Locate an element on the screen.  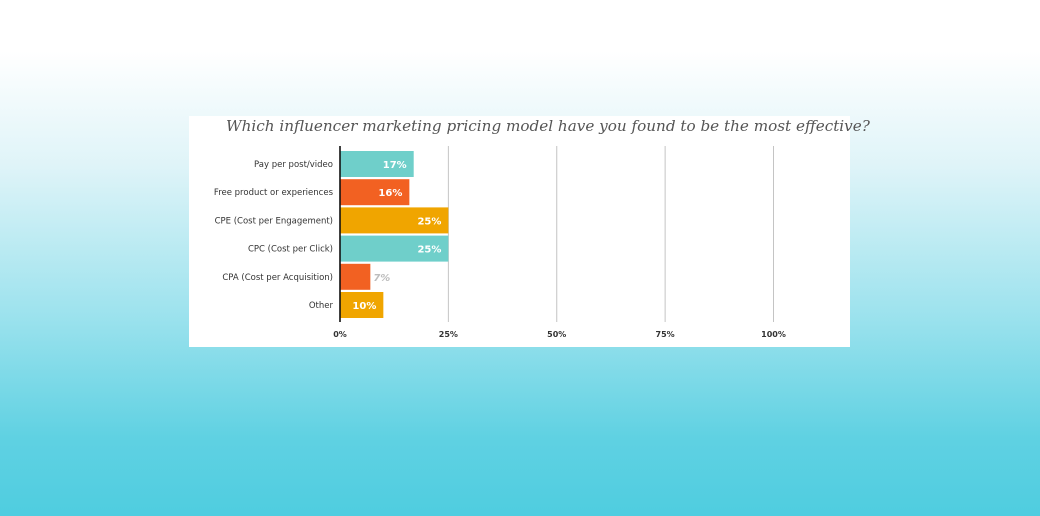
x-tick-label: 75% is located at coordinates (665, 334).